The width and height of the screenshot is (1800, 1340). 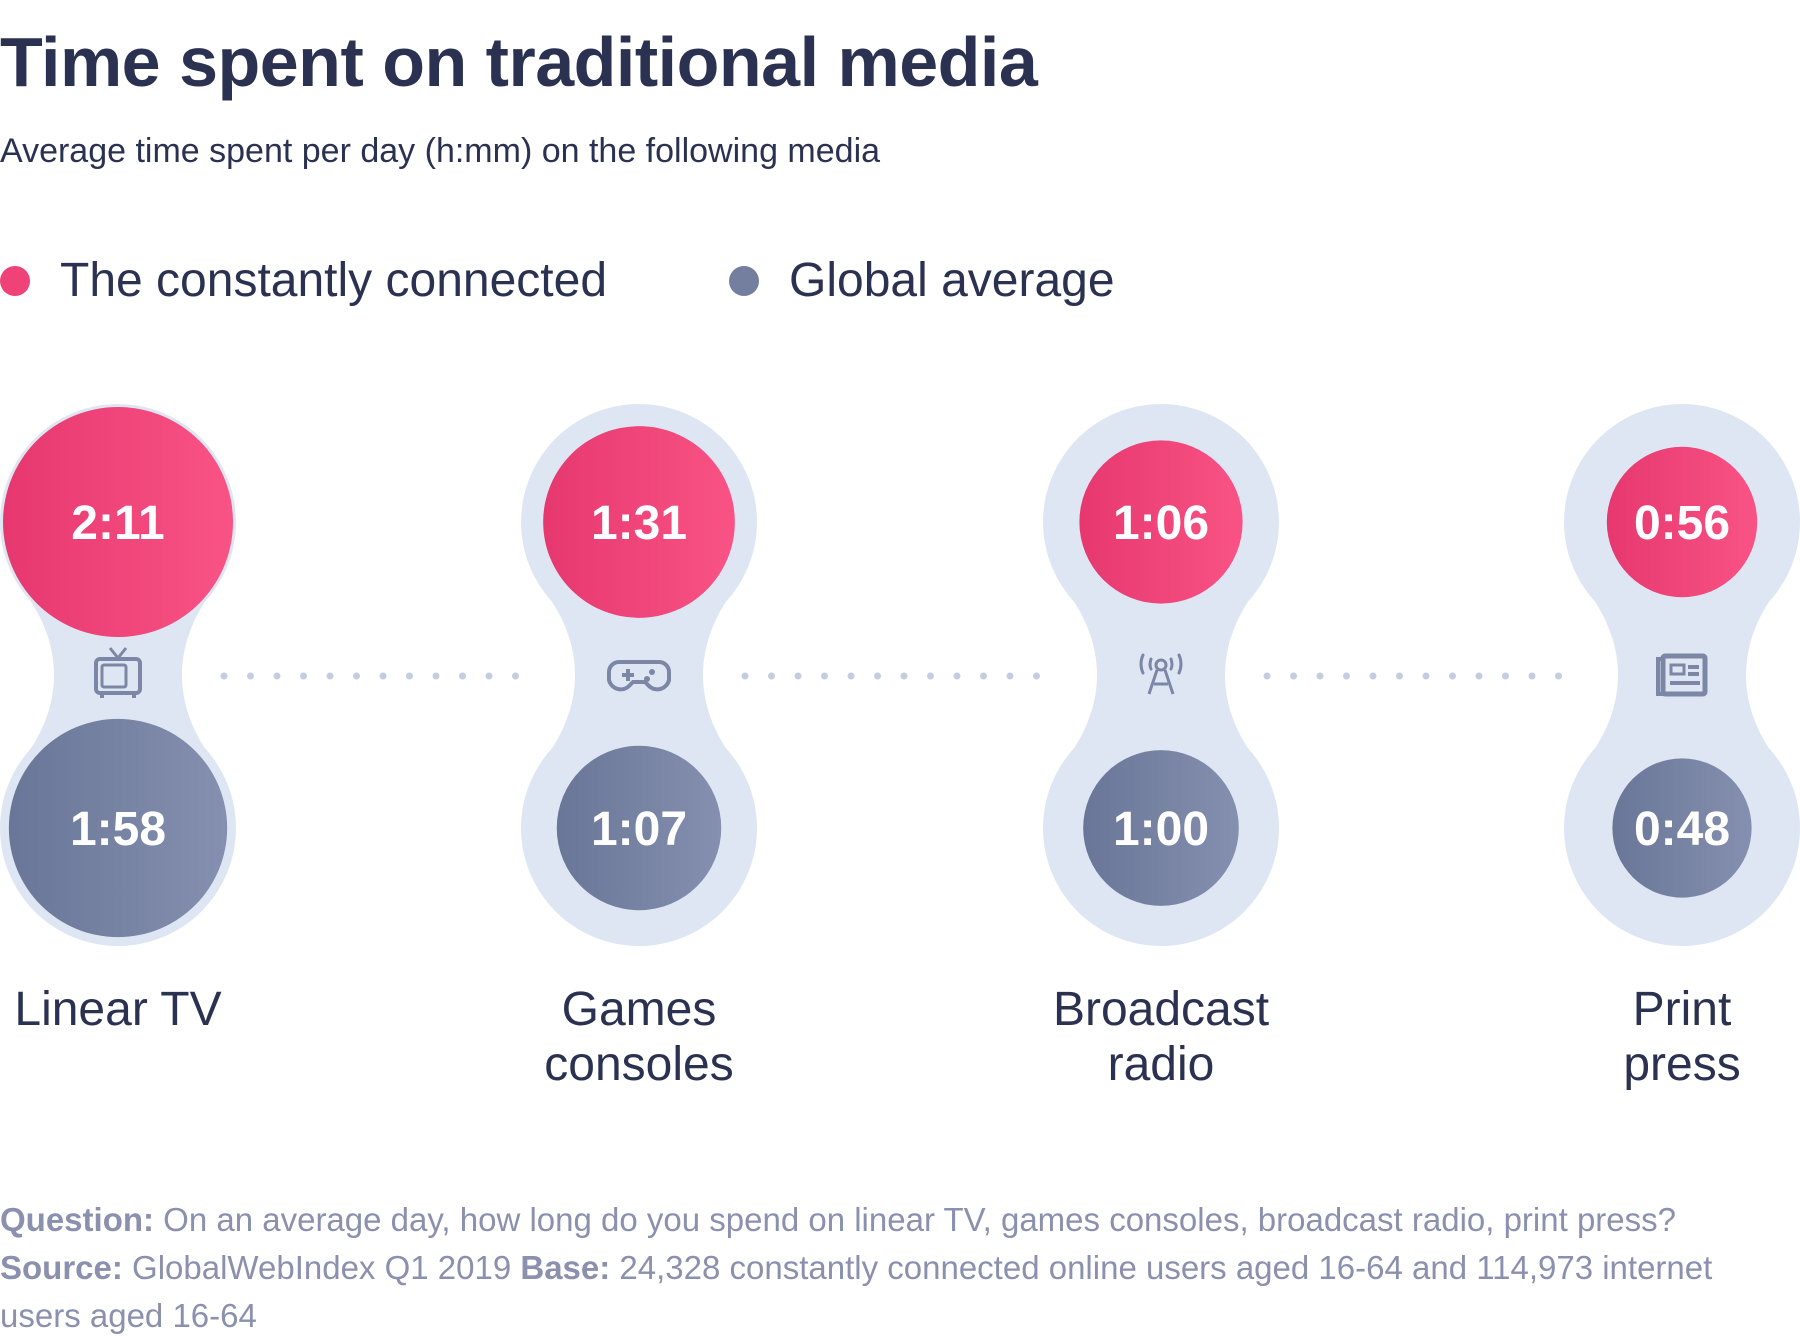 I want to click on category-label: Games, so click(x=639, y=1009).